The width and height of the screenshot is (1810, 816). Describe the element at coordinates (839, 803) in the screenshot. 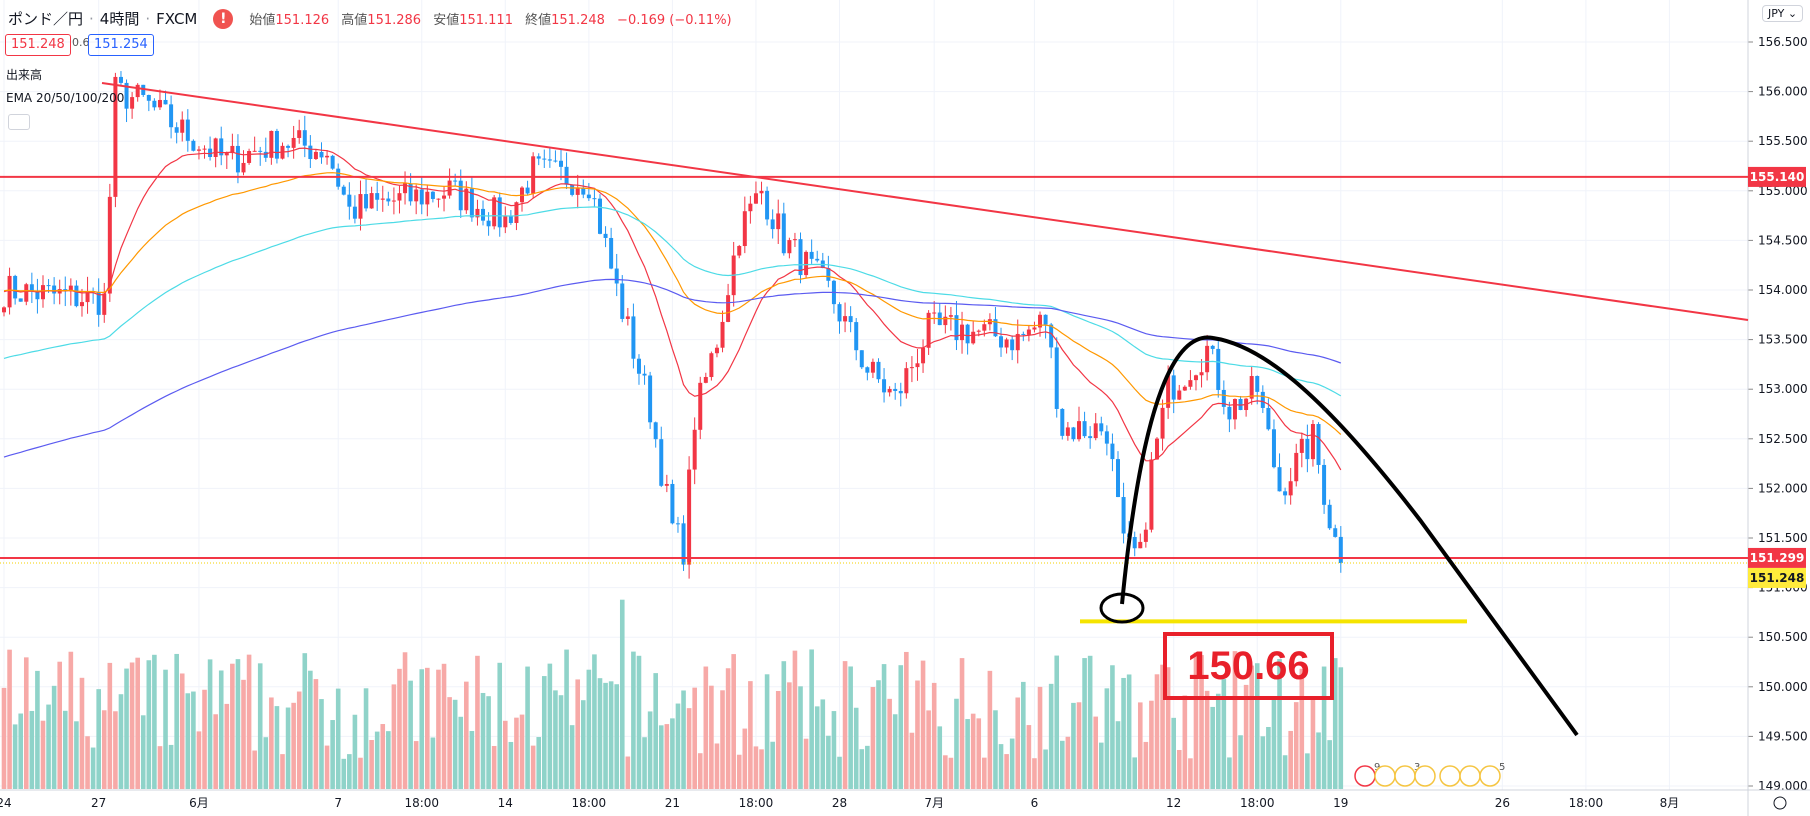

I see `time-tick-label: 28` at that location.